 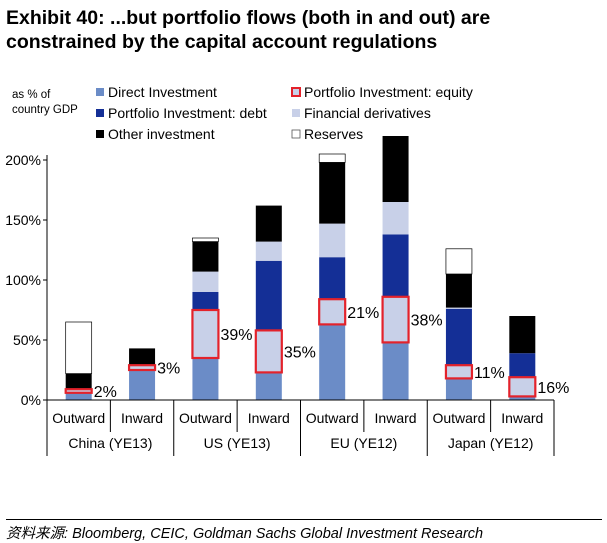 What do you see at coordinates (304, 519) in the screenshot?
I see `source-divider` at bounding box center [304, 519].